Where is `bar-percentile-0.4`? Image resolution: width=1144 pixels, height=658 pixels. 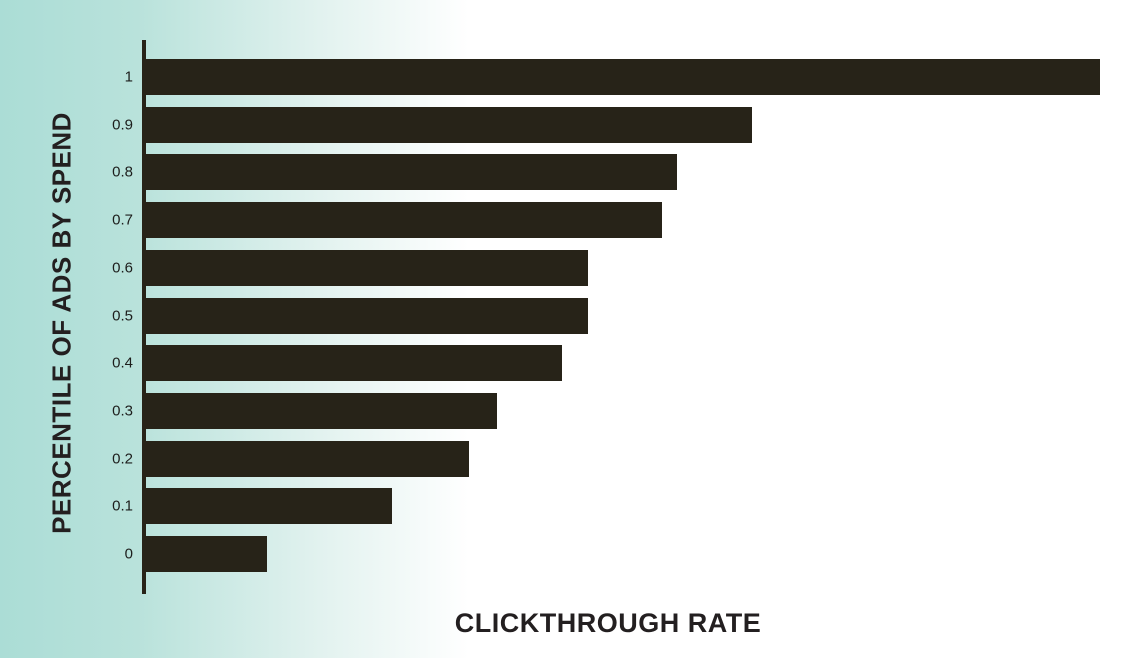
bar-percentile-0.4 is located at coordinates (354, 363).